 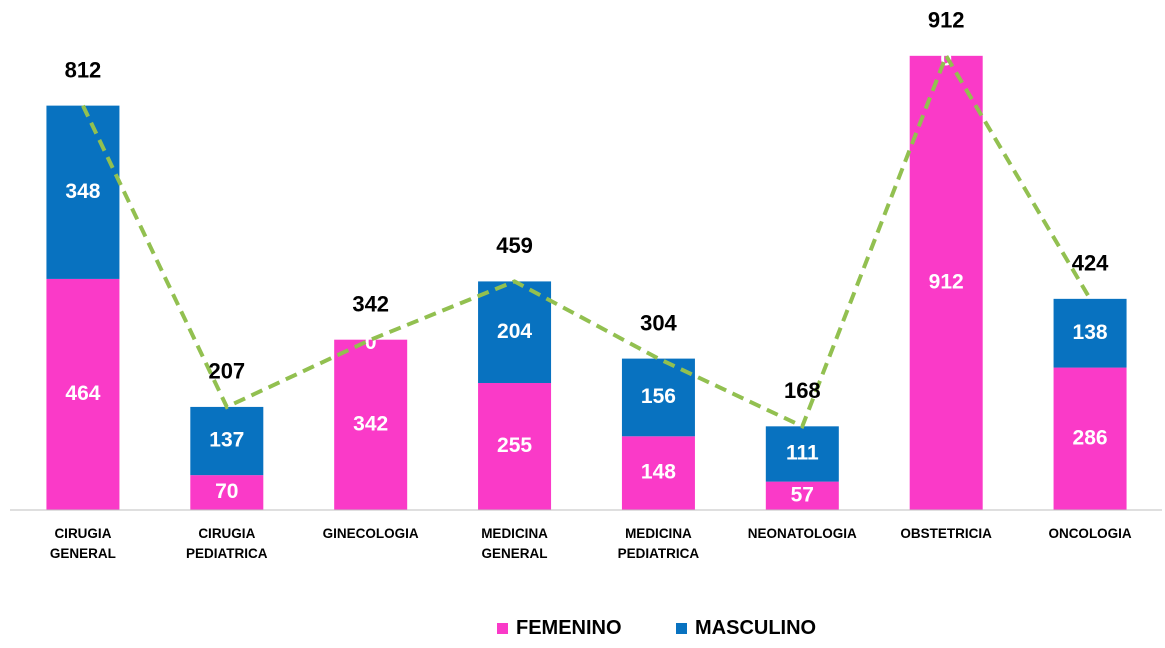 What do you see at coordinates (82, 543) in the screenshot?
I see `x-tick-label: CIRUGIA GENERAL` at bounding box center [82, 543].